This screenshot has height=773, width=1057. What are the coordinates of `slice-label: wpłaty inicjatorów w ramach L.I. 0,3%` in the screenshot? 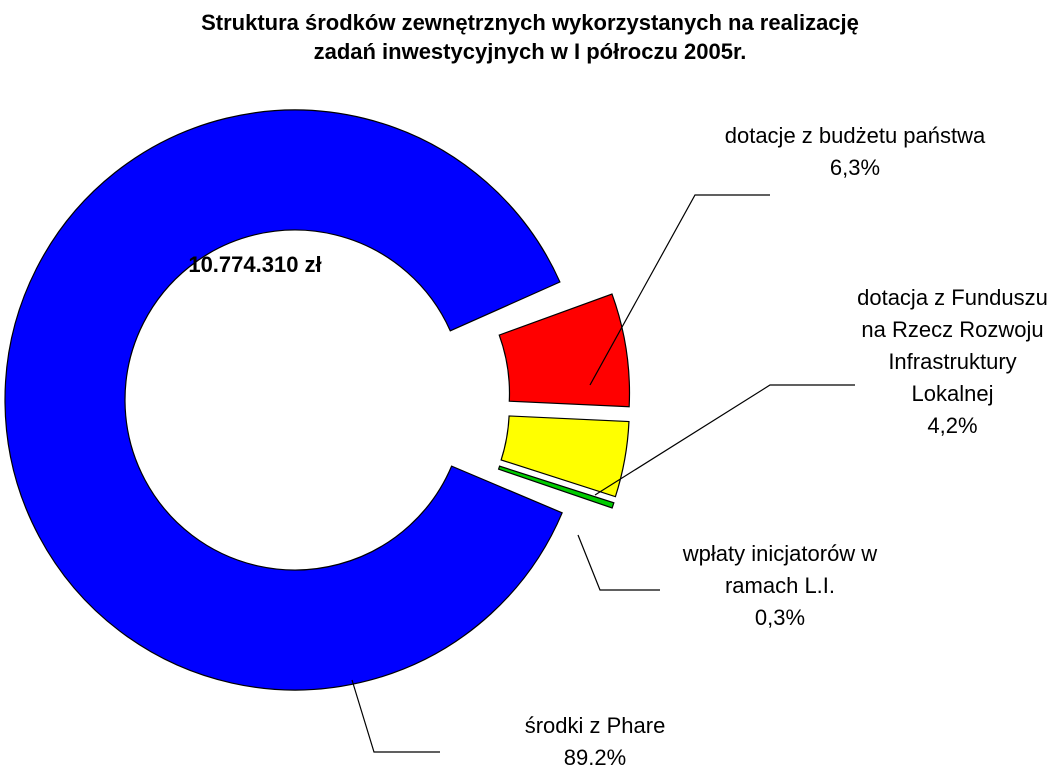 It's located at (780, 586).